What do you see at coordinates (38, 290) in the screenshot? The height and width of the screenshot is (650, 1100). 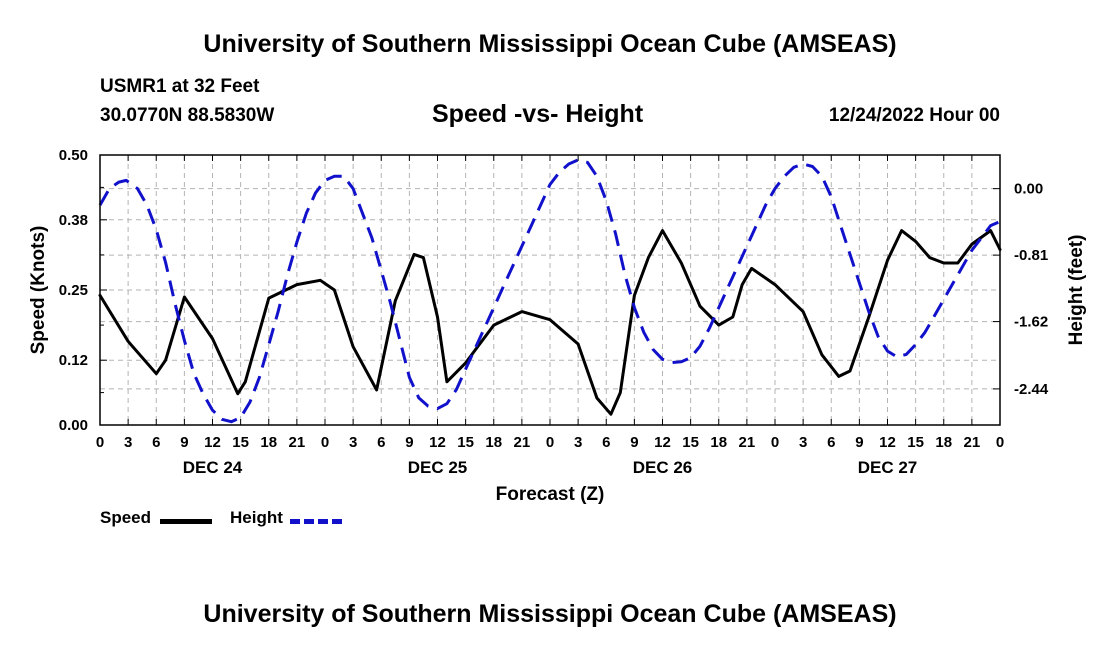 I see `y-axis-label: Speed (Knots)` at bounding box center [38, 290].